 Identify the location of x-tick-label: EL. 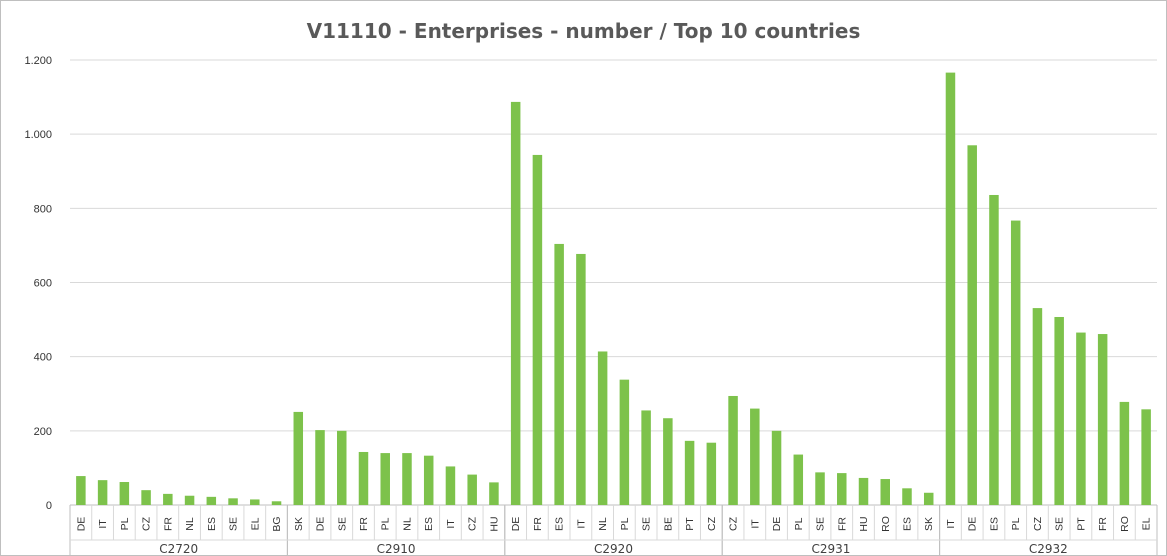
(255, 523).